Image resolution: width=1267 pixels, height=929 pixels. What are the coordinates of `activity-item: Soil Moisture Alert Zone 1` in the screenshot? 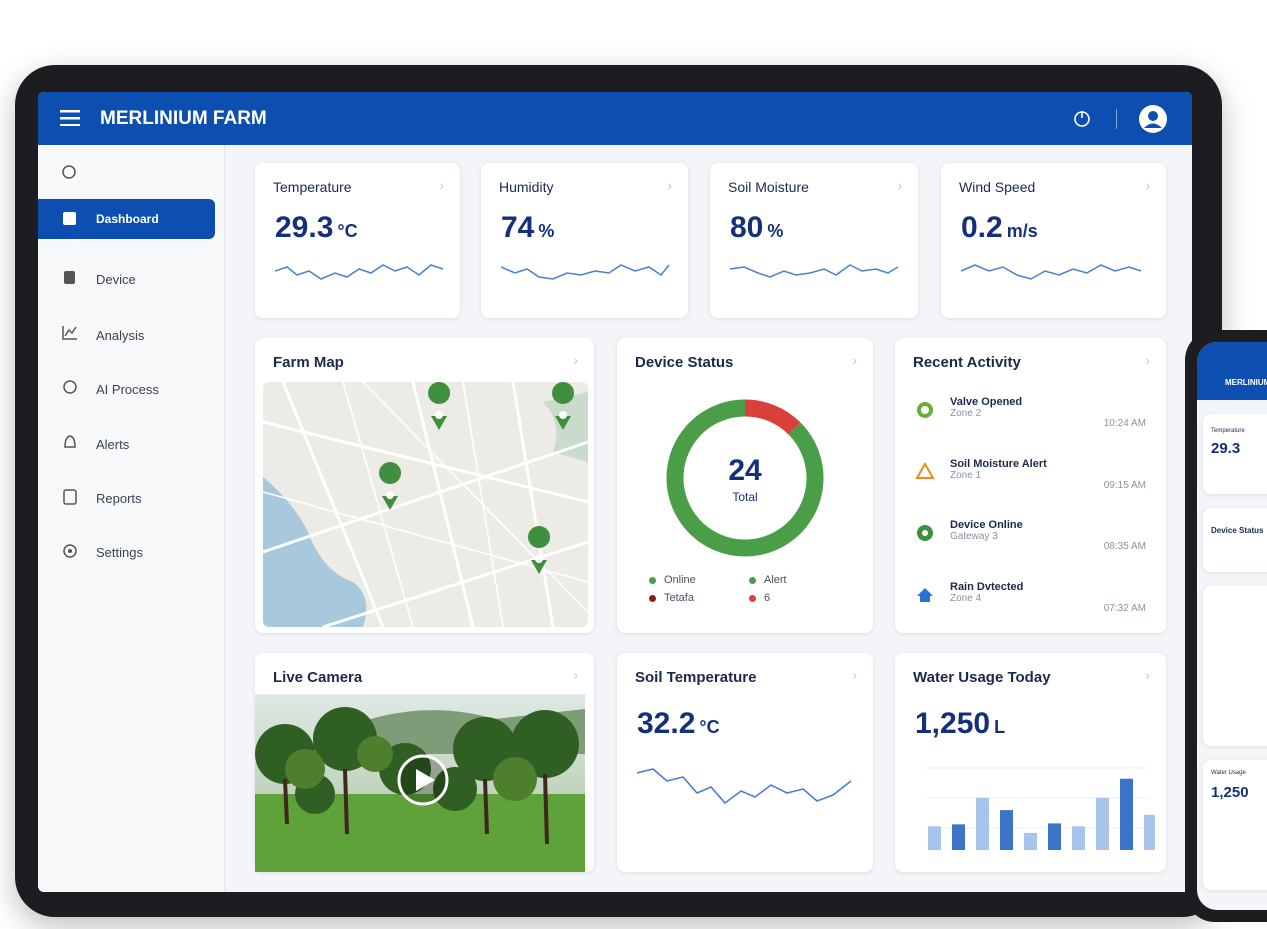 It's located at (998, 469).